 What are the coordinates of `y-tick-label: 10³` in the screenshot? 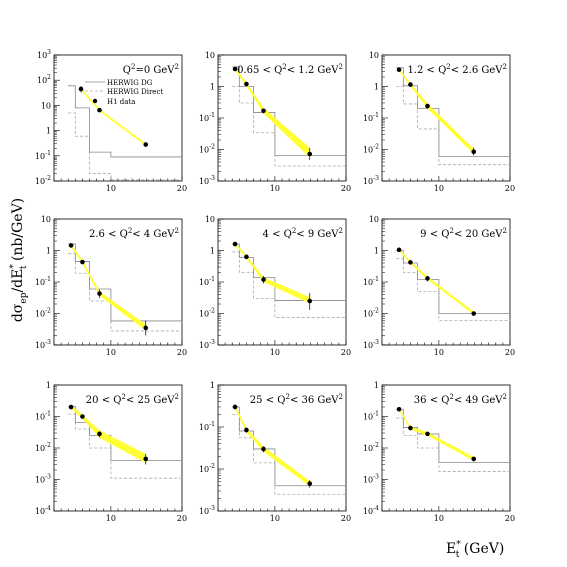 It's located at (44, 54).